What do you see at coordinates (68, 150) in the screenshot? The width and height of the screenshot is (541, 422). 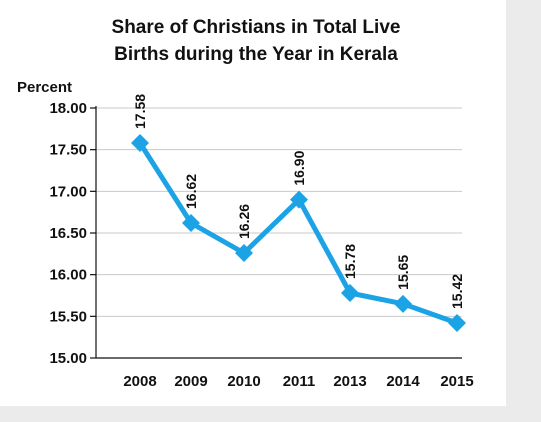 I see `y-tick-label: 17.50` at bounding box center [68, 150].